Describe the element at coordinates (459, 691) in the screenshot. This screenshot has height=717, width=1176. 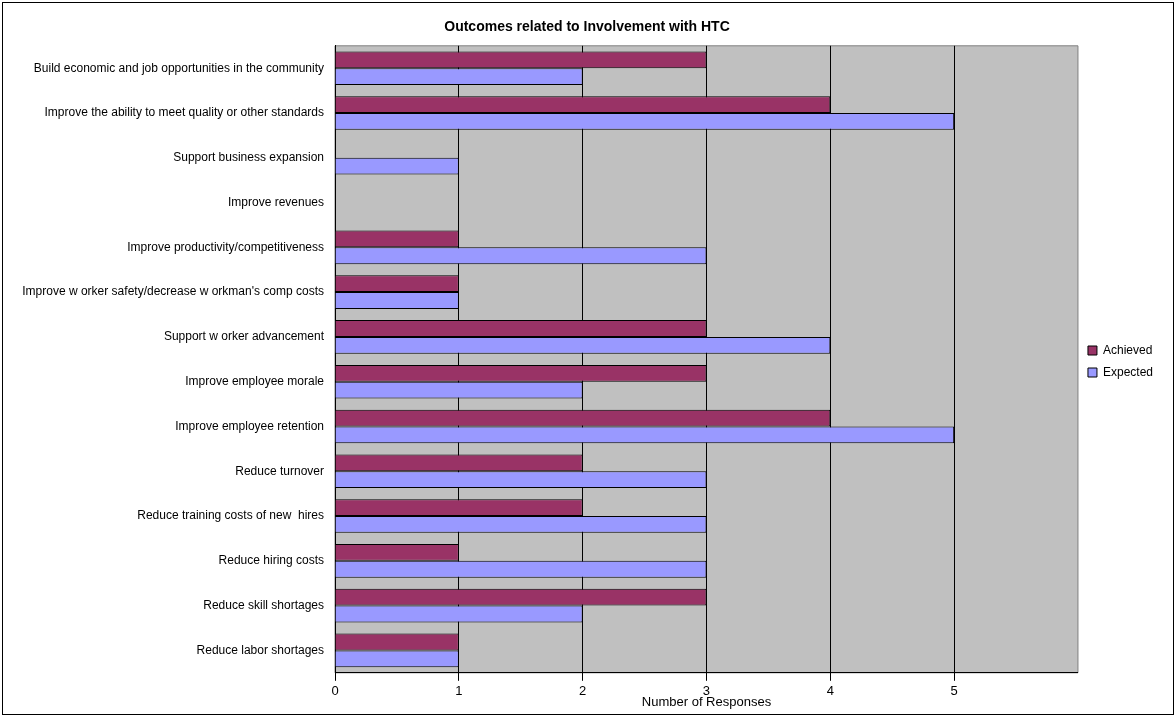
I see `x-tick-label: 1` at that location.